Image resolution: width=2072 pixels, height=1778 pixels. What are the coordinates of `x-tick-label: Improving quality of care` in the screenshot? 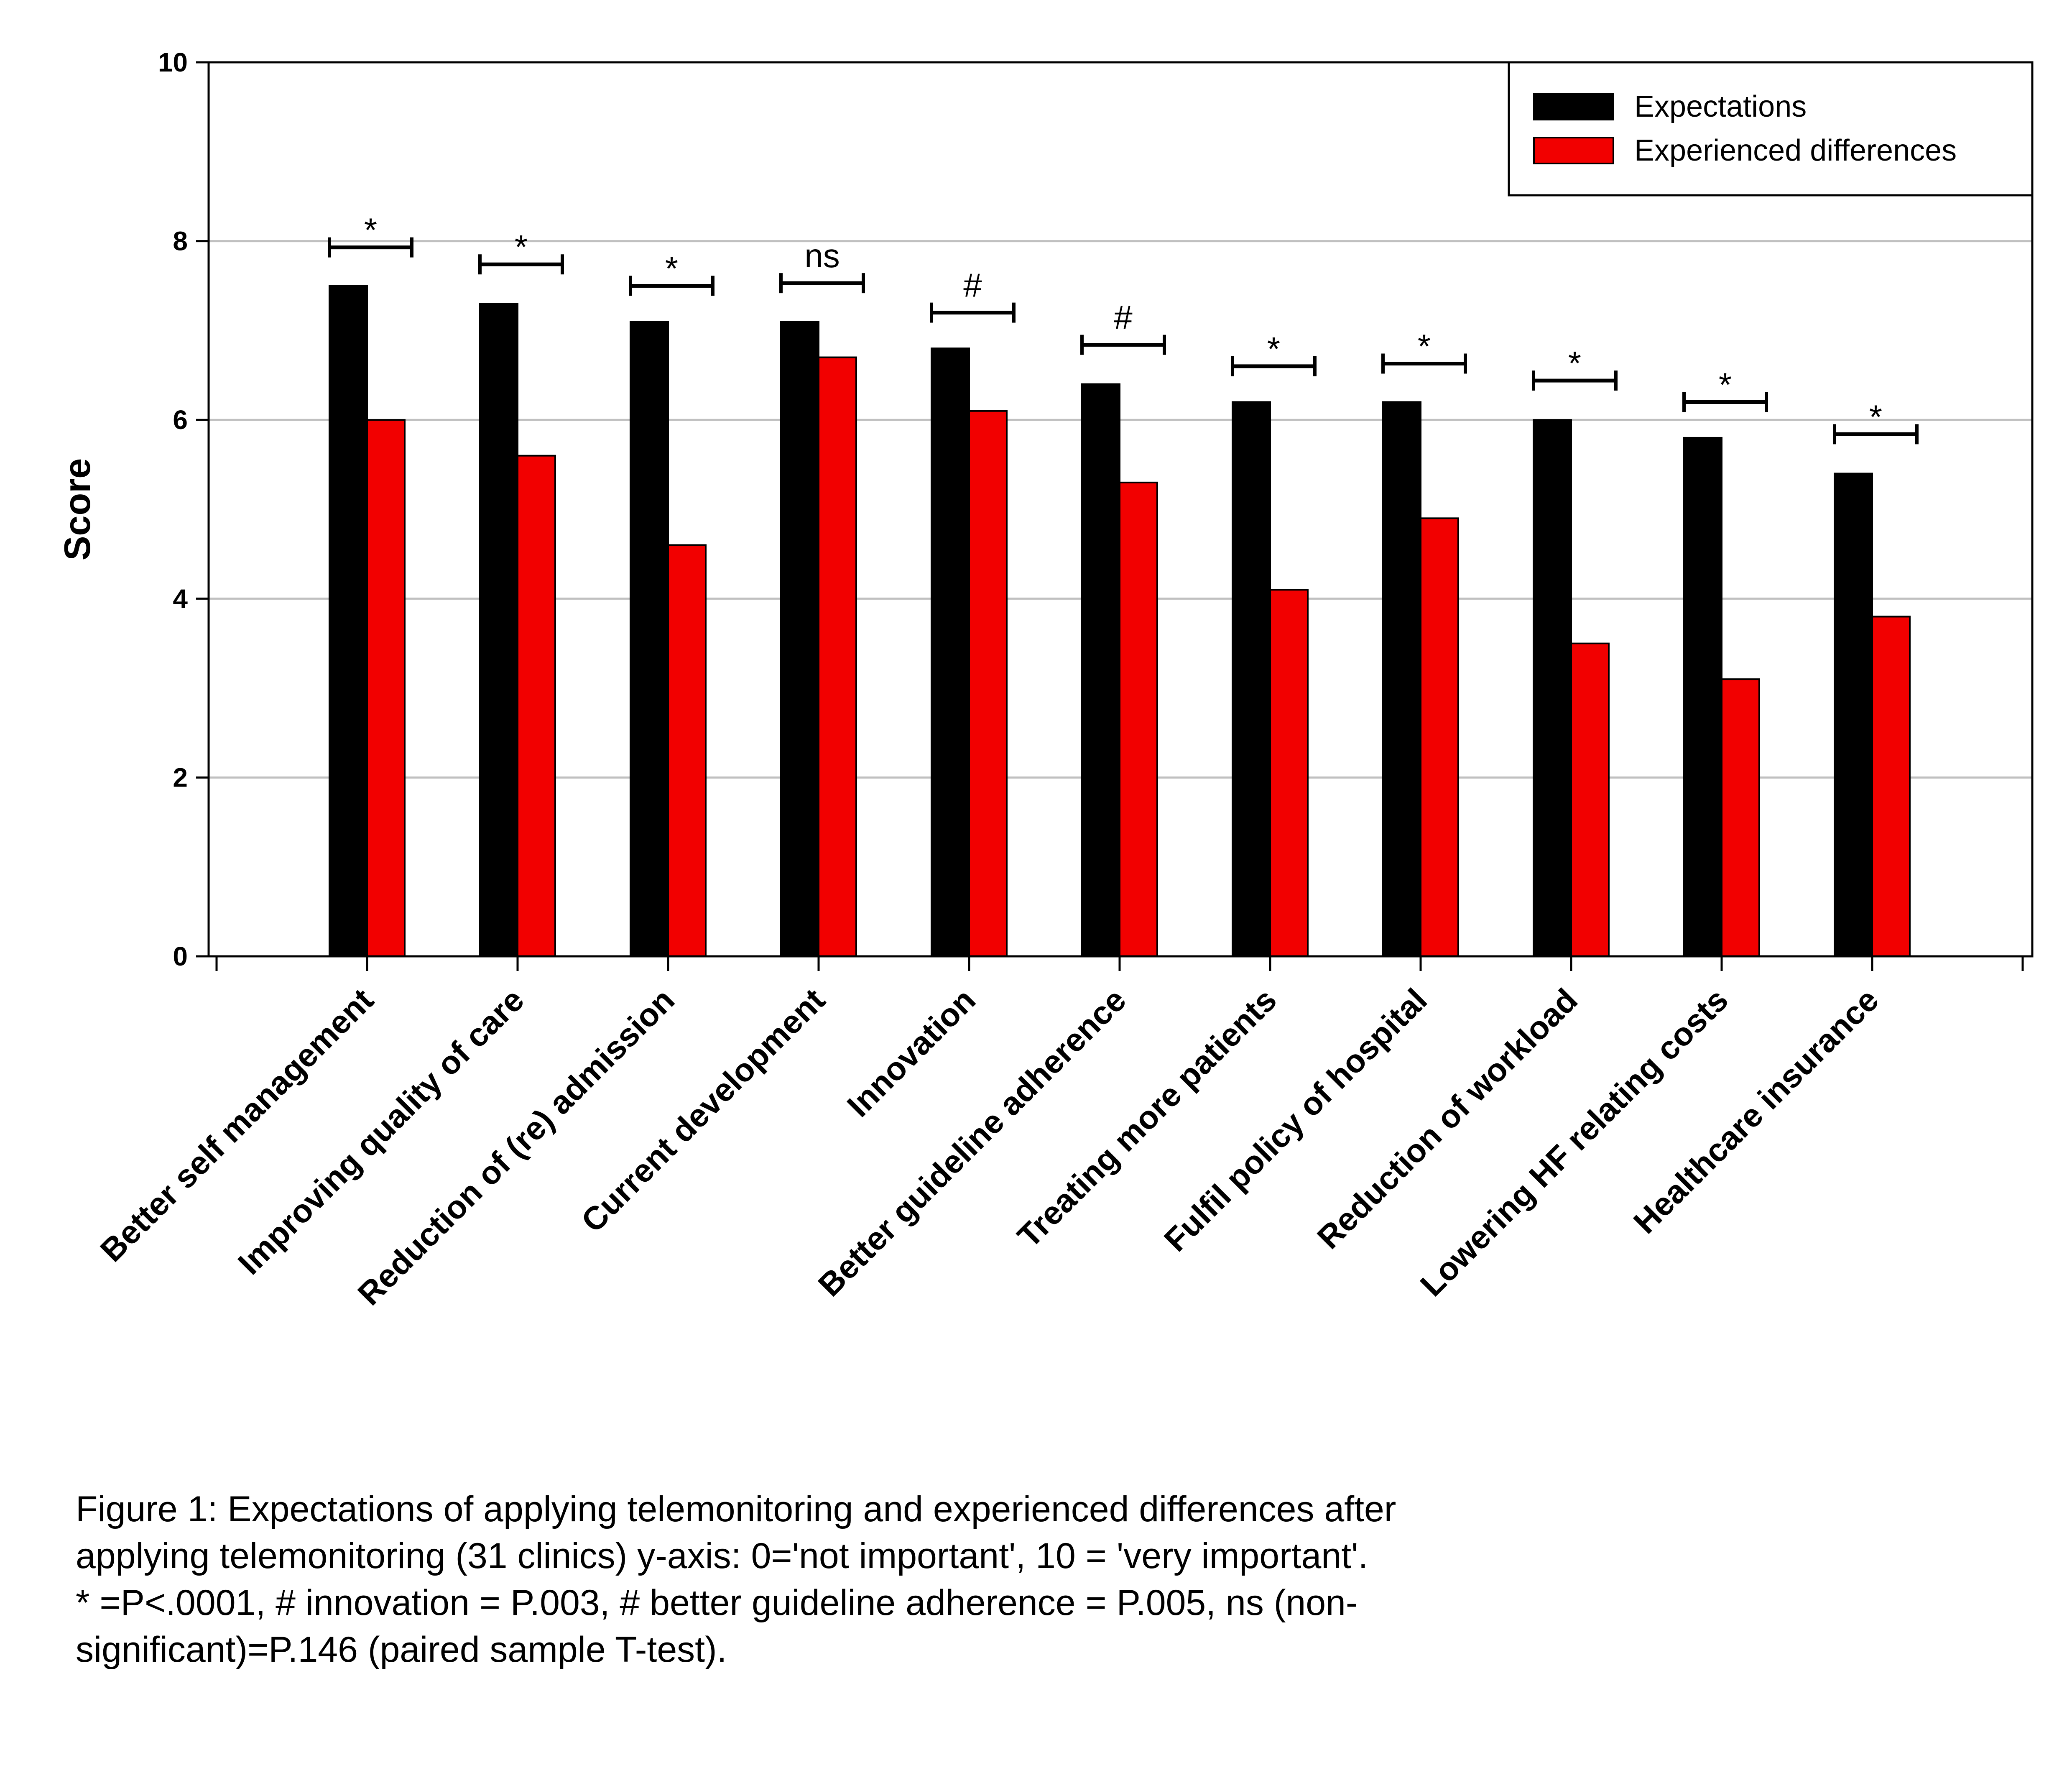 It's located at (381, 1131).